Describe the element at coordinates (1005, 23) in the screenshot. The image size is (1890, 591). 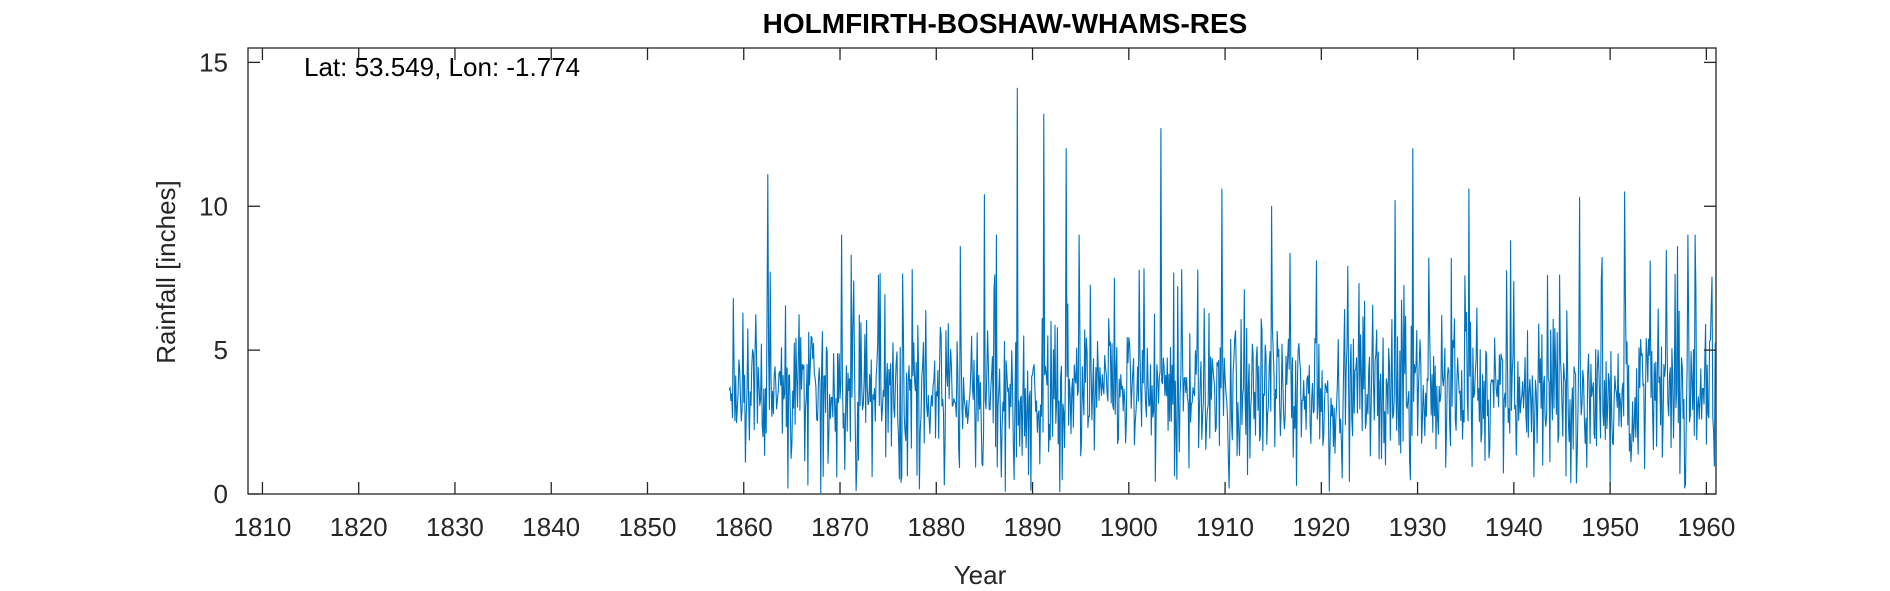
I see `chart-title: HOLMFIRTH-BOSHAW-WHAMS-RES` at that location.